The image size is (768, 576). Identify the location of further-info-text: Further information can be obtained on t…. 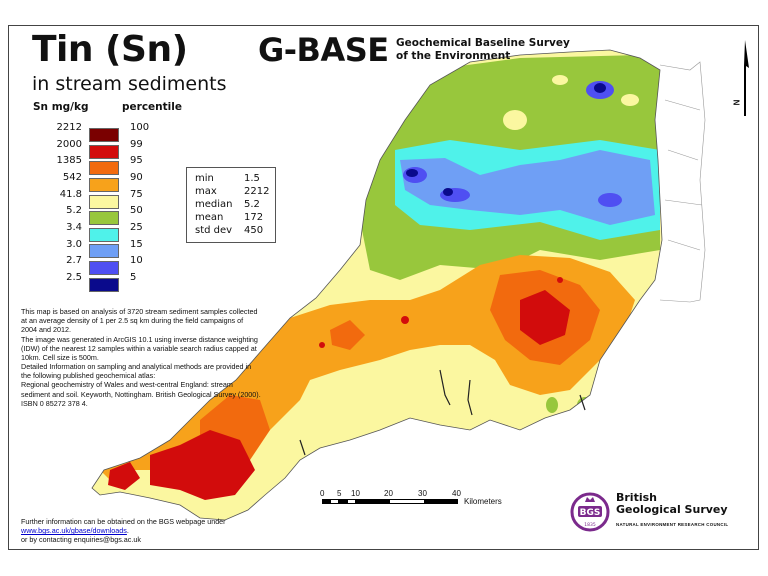
(123, 531).